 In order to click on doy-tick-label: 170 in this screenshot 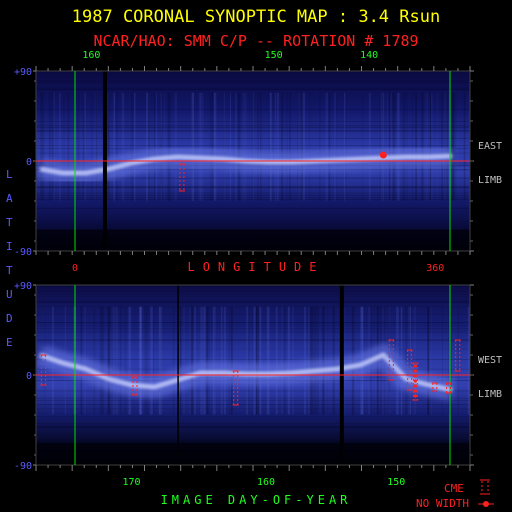, I will do `click(131, 482)`.